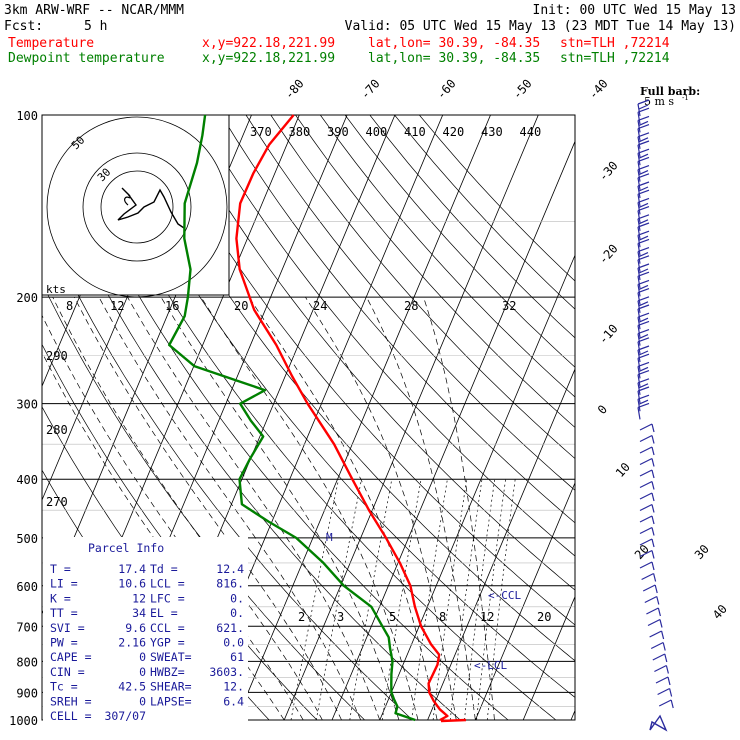 The width and height of the screenshot is (740, 740). I want to click on parcel-row-value: 17.4, so click(132, 569).